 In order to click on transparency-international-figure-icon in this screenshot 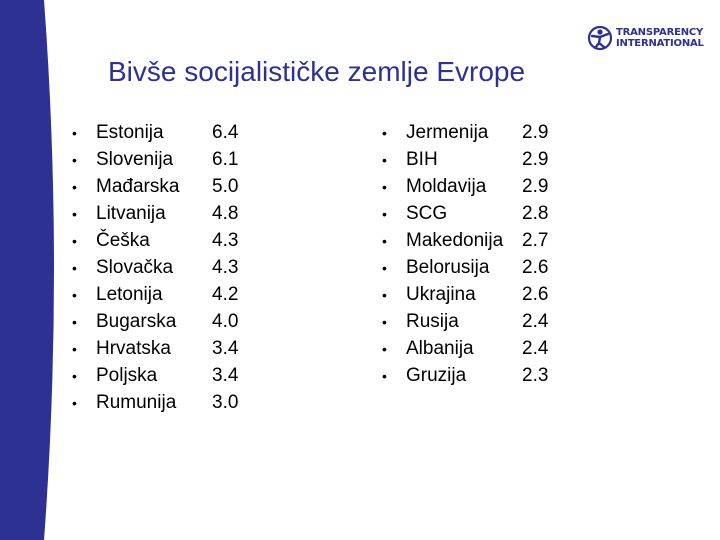, I will do `click(600, 38)`.